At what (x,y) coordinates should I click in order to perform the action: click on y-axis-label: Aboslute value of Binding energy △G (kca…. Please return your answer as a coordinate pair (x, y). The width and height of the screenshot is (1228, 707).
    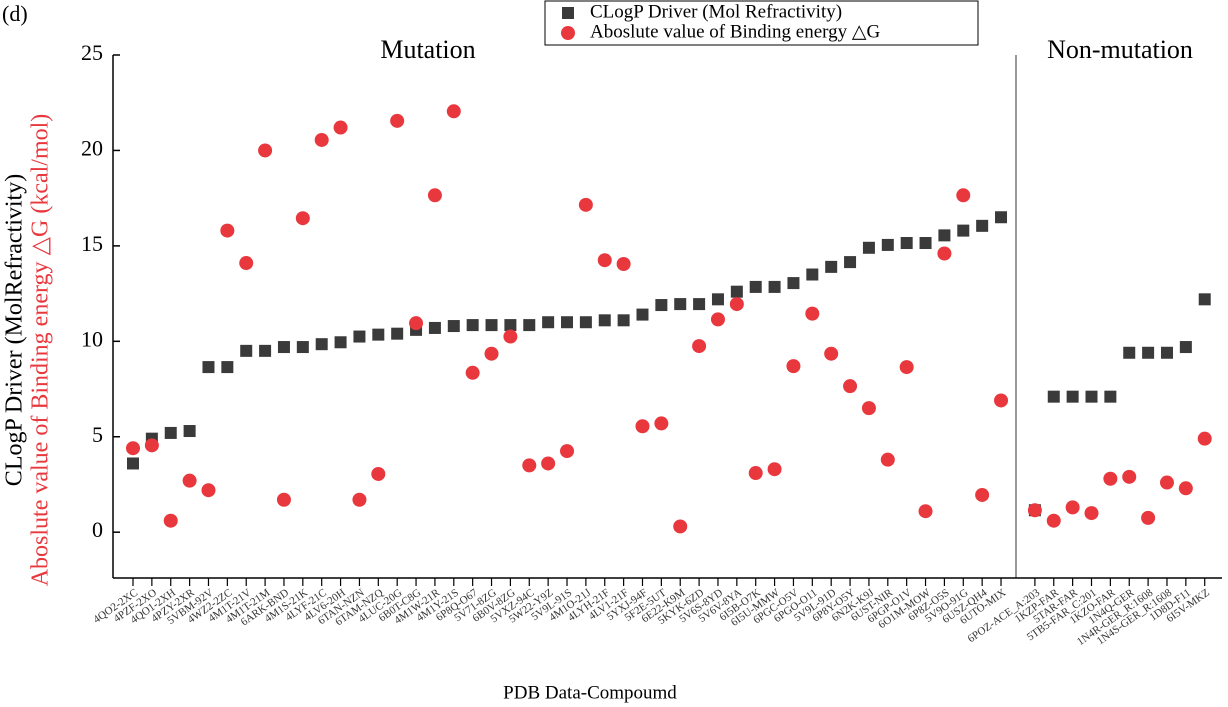
    Looking at the image, I should click on (41, 350).